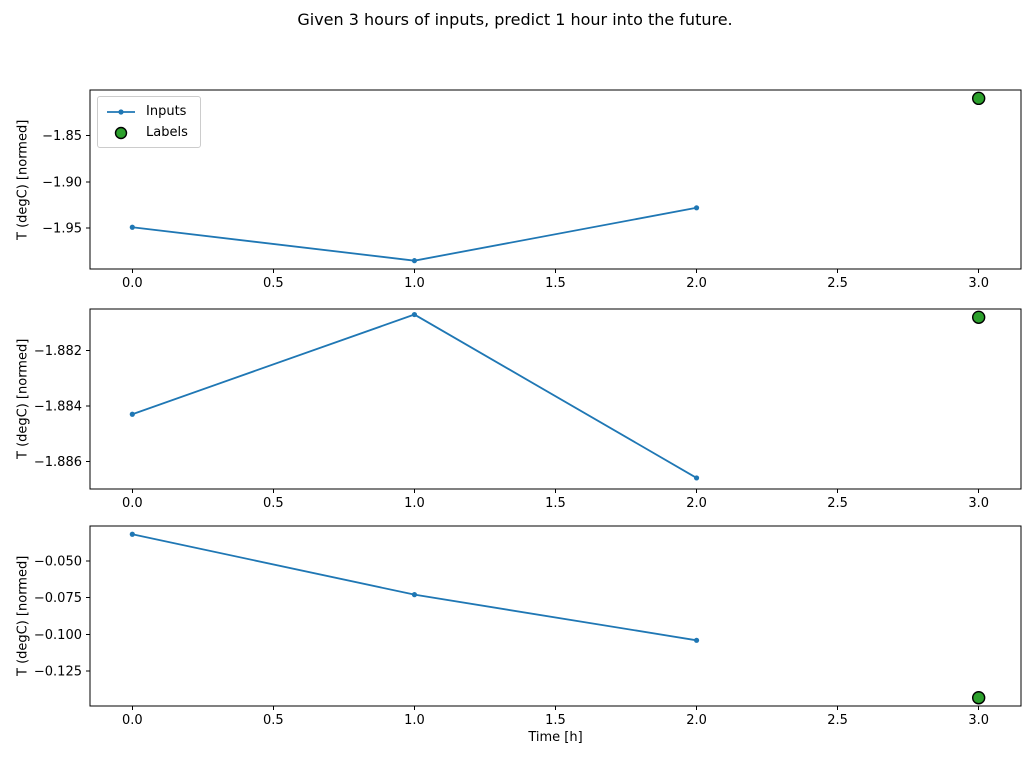 The width and height of the screenshot is (1030, 759). I want to click on x-axis-label: Time [h], so click(555, 737).